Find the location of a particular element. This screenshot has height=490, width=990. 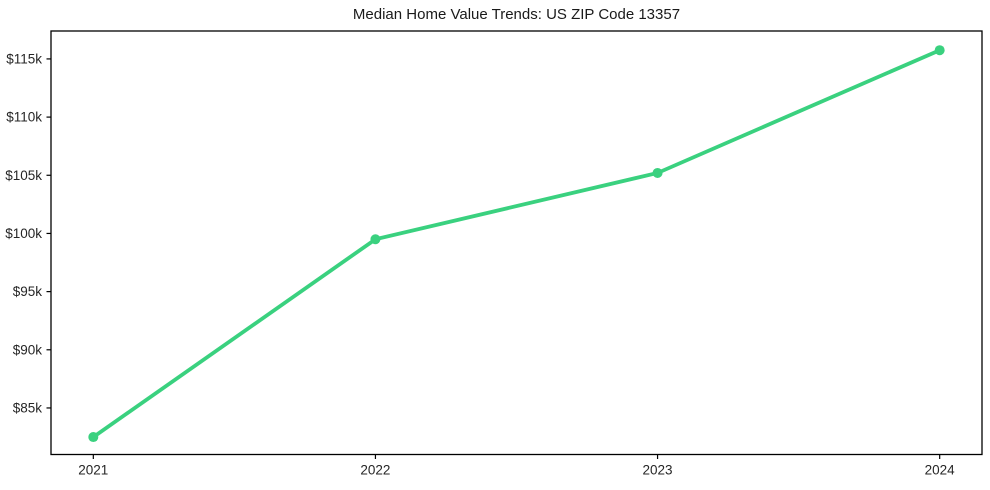

y-tick-label: $90k is located at coordinates (28, 349).